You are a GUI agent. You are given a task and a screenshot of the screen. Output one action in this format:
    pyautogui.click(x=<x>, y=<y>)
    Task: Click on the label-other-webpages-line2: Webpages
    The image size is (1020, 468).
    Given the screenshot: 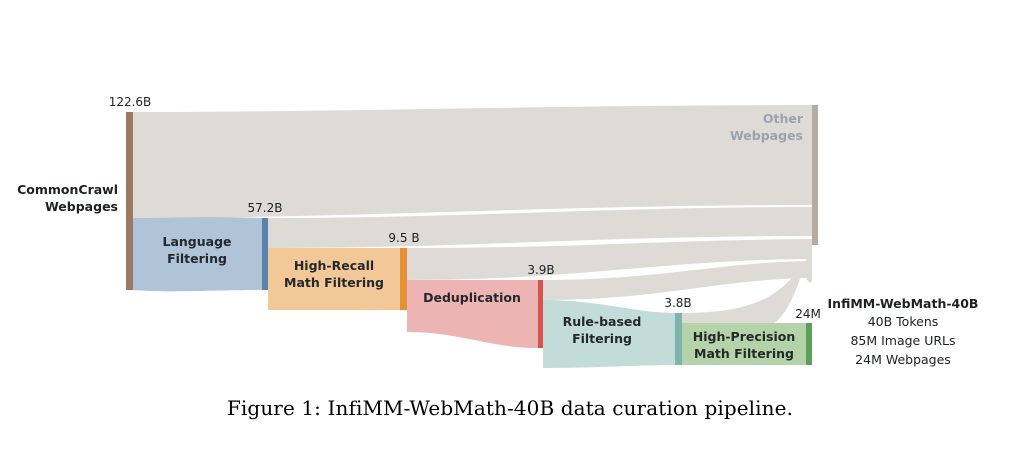 What is the action you would take?
    pyautogui.click(x=766, y=135)
    